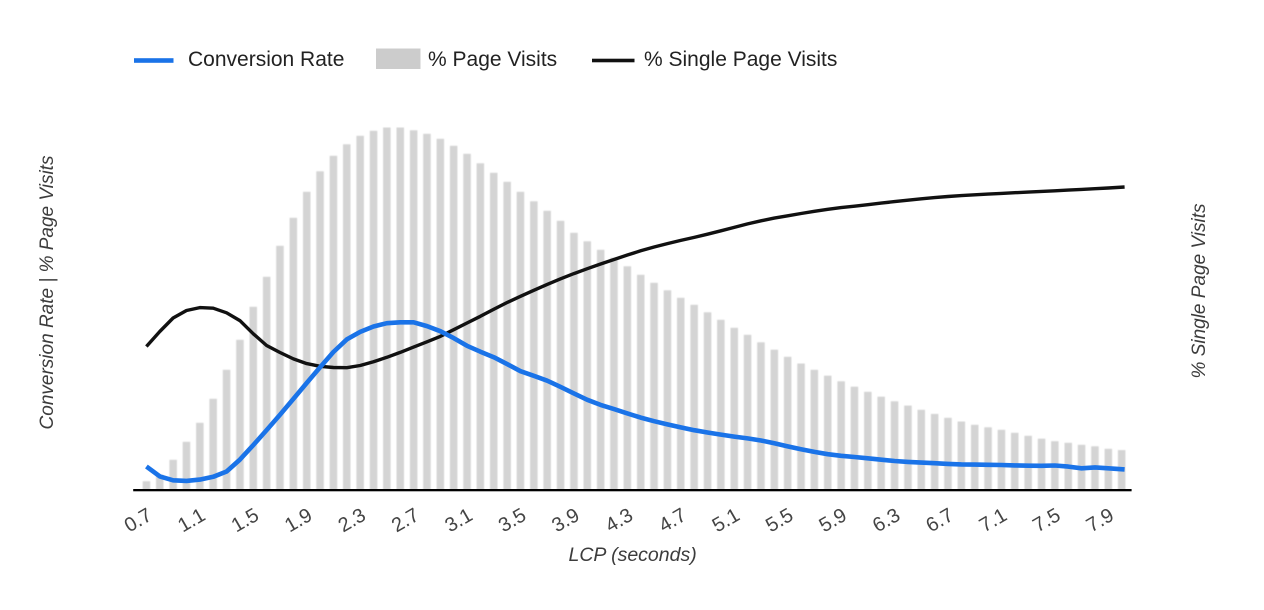  What do you see at coordinates (266, 59) in the screenshot?
I see `svg-text: Conversion Rate` at bounding box center [266, 59].